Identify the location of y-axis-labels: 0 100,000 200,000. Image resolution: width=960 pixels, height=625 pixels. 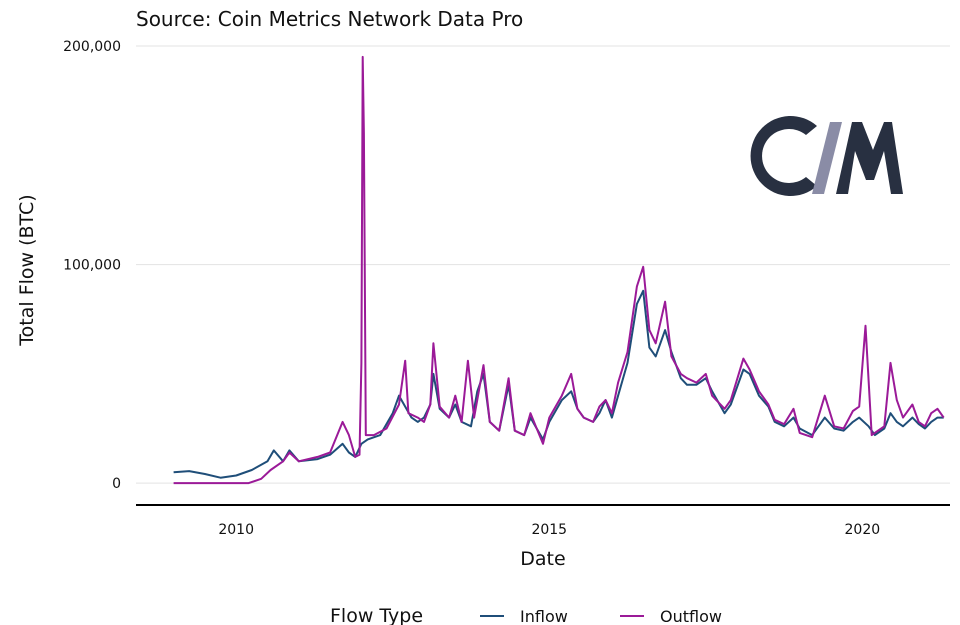
(92, 265).